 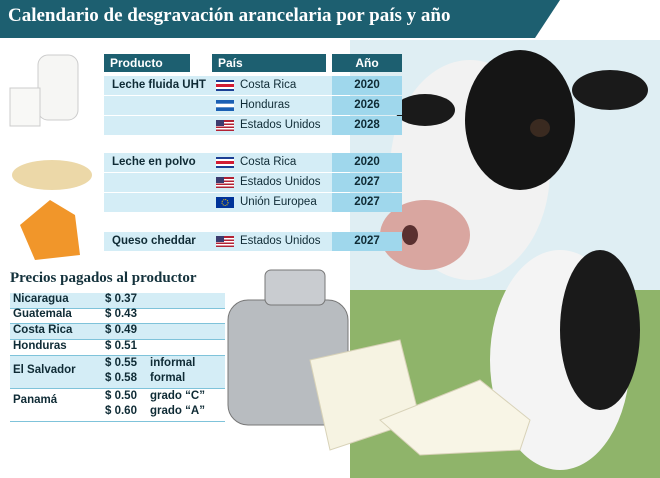 I want to click on price-row: Costa Rica $ 0.49, so click(x=117, y=332).